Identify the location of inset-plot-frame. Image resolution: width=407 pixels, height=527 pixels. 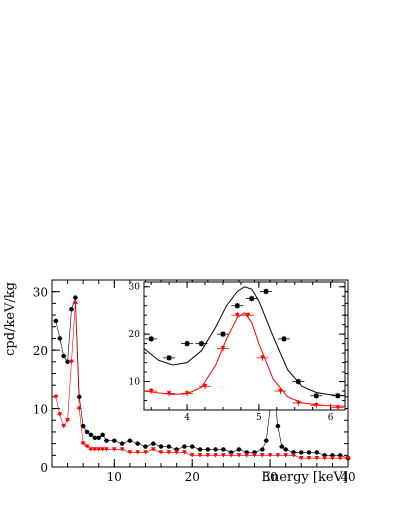
(244, 346).